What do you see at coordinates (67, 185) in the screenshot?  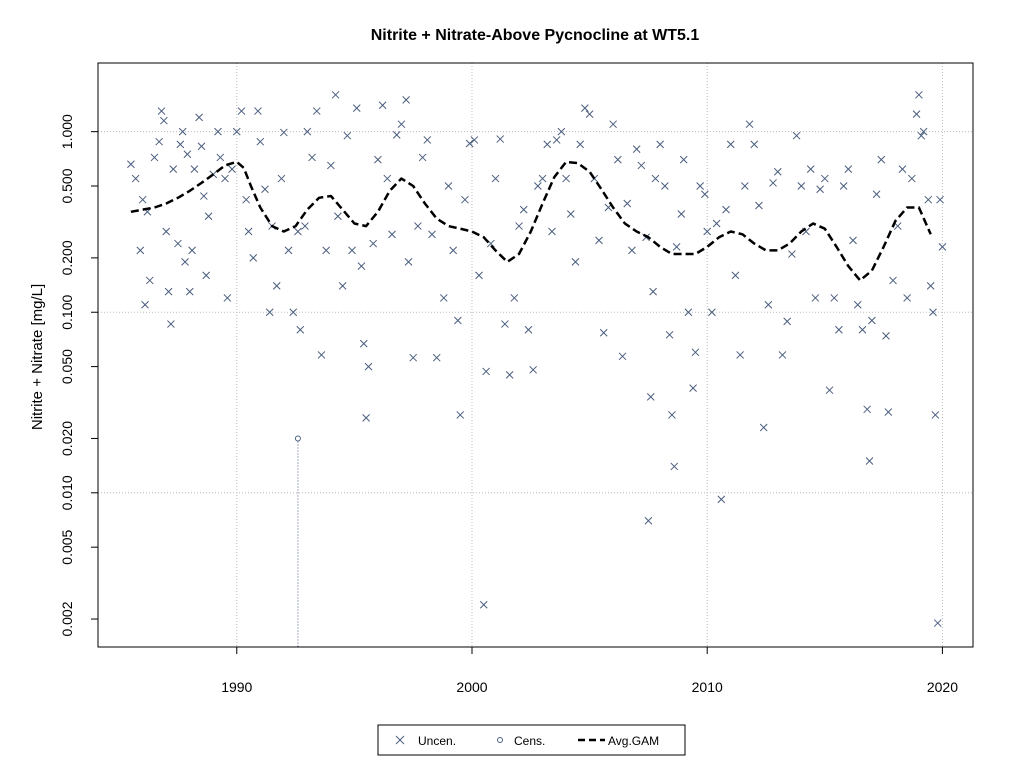 I see `y-tick-label: 0.500` at bounding box center [67, 185].